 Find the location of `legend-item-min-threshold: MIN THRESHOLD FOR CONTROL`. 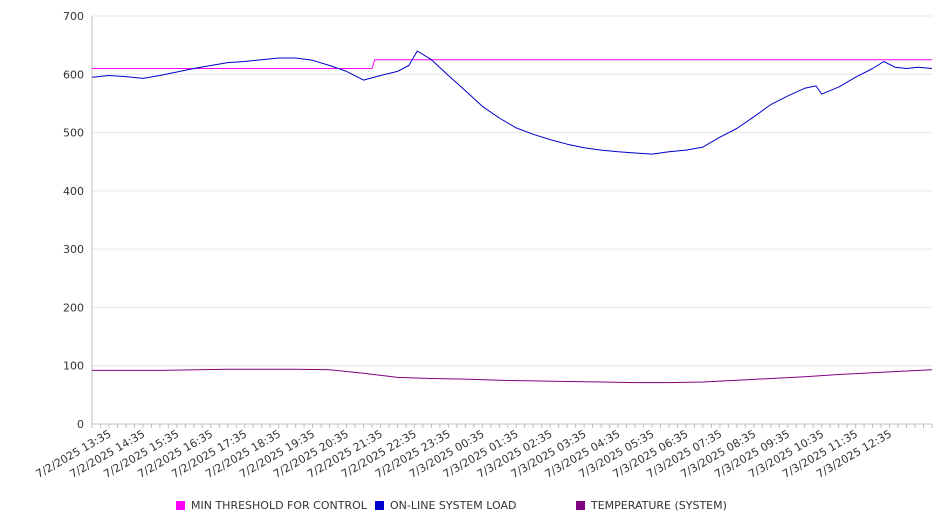

legend-item-min-threshold: MIN THRESHOLD FOR CONTROL is located at coordinates (271, 505).